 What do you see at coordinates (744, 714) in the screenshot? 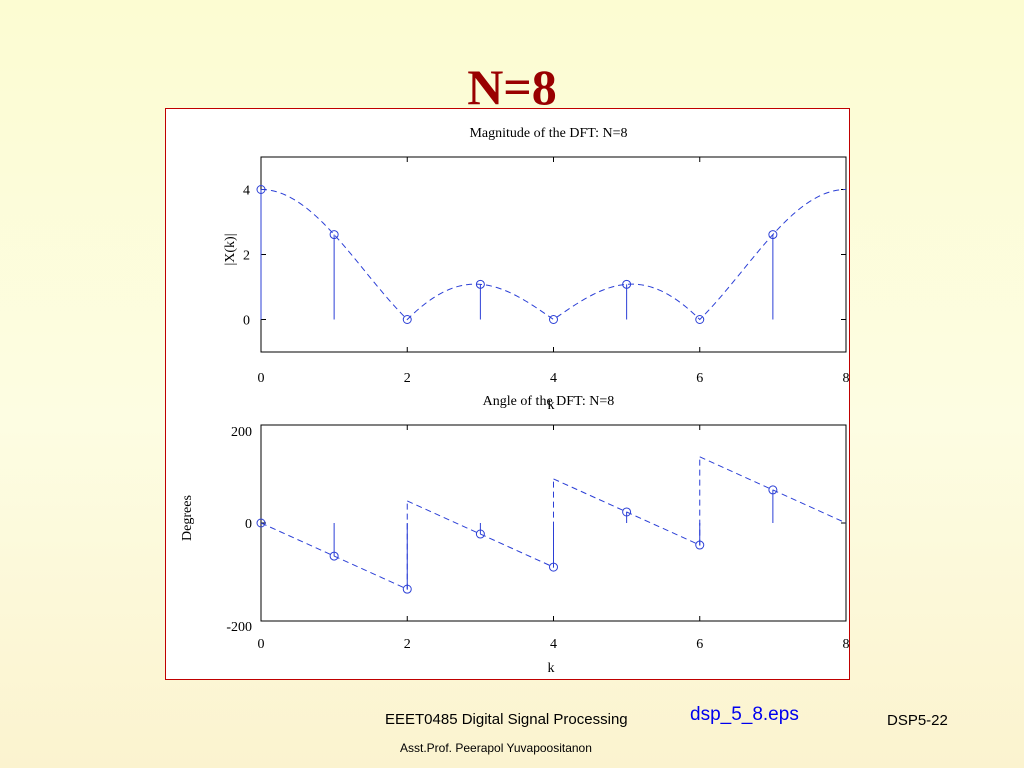
I see `figure-filename-link: dsp_5_8.eps` at bounding box center [744, 714].